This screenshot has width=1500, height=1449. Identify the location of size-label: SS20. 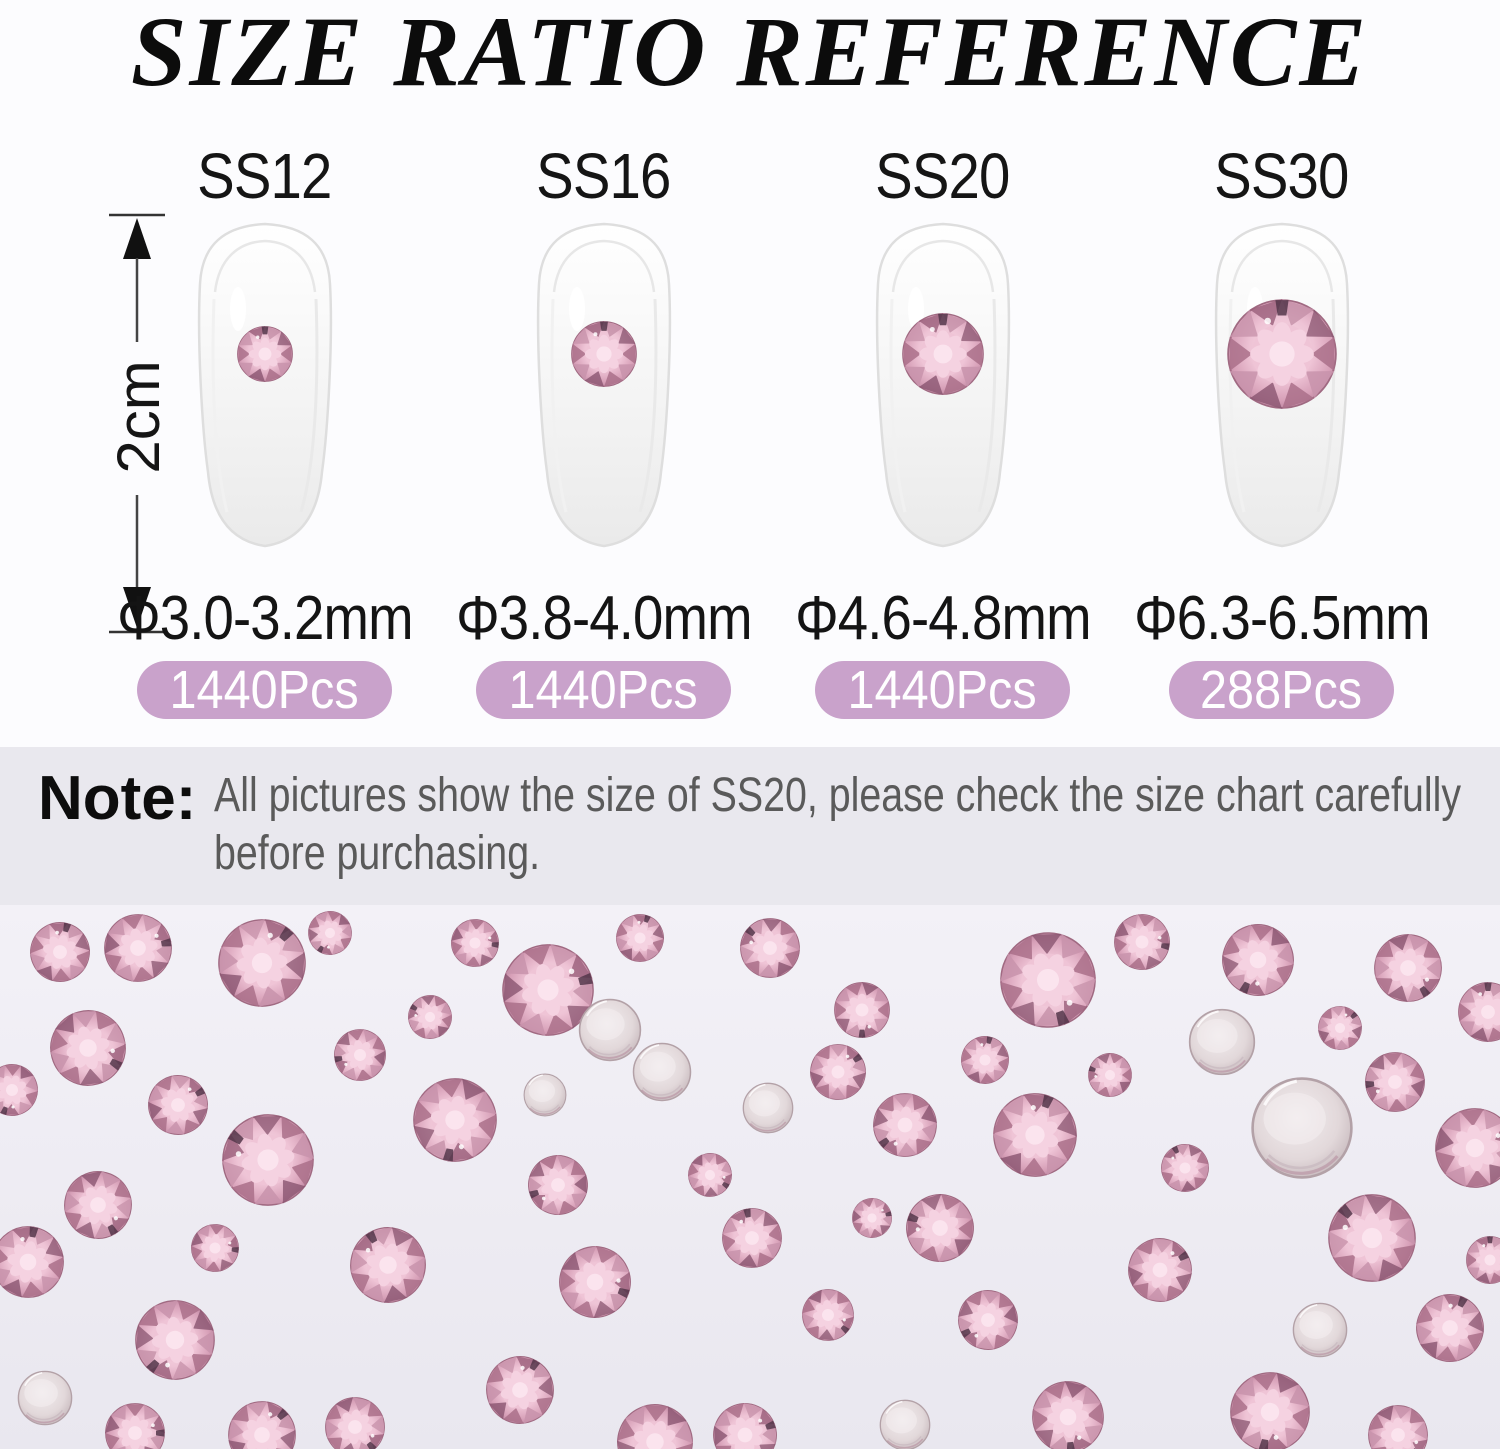
(942, 176).